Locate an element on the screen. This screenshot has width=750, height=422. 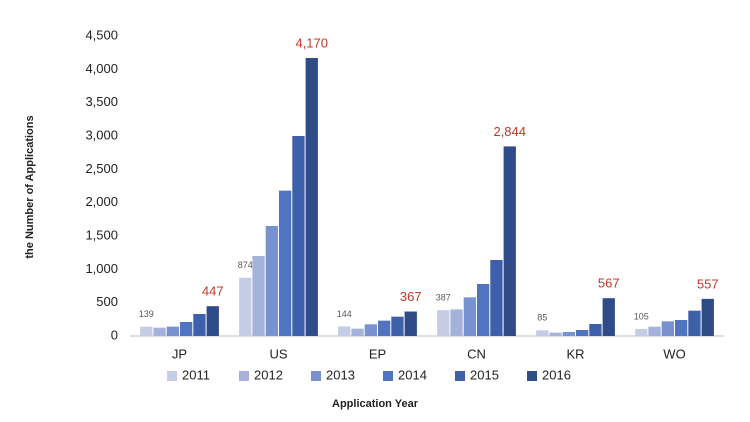
legend-label: 2014 is located at coordinates (412, 374).